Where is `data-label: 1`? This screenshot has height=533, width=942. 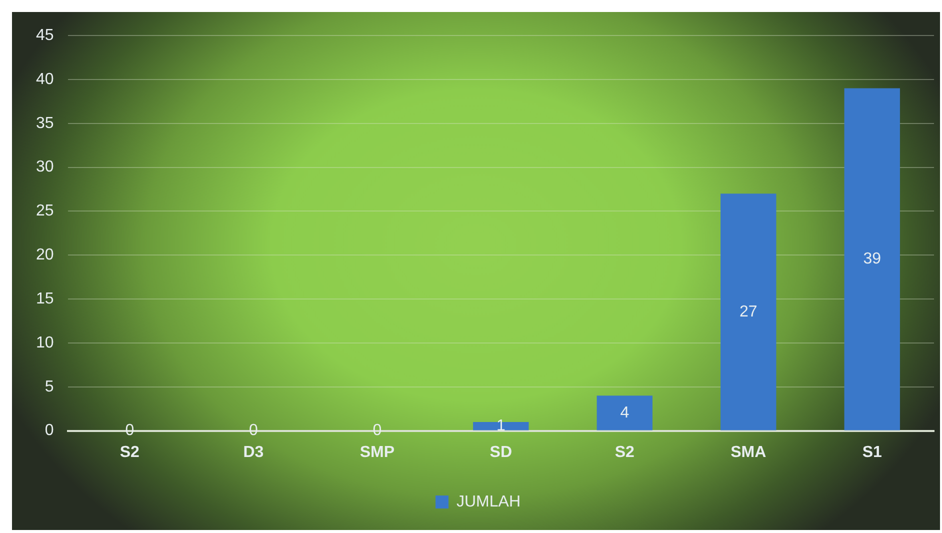
data-label: 1 is located at coordinates (501, 426).